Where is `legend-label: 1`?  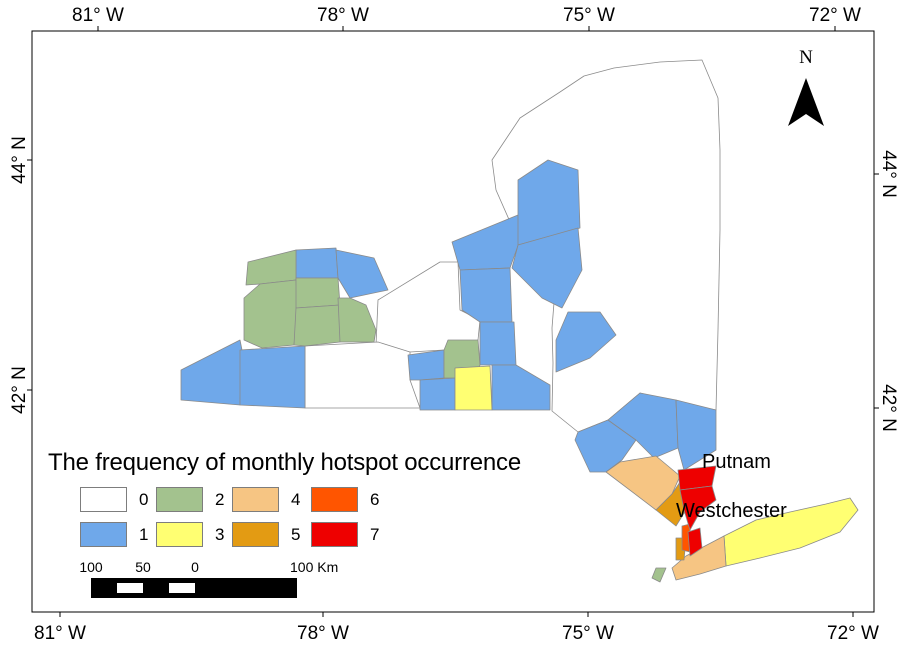 legend-label: 1 is located at coordinates (144, 534).